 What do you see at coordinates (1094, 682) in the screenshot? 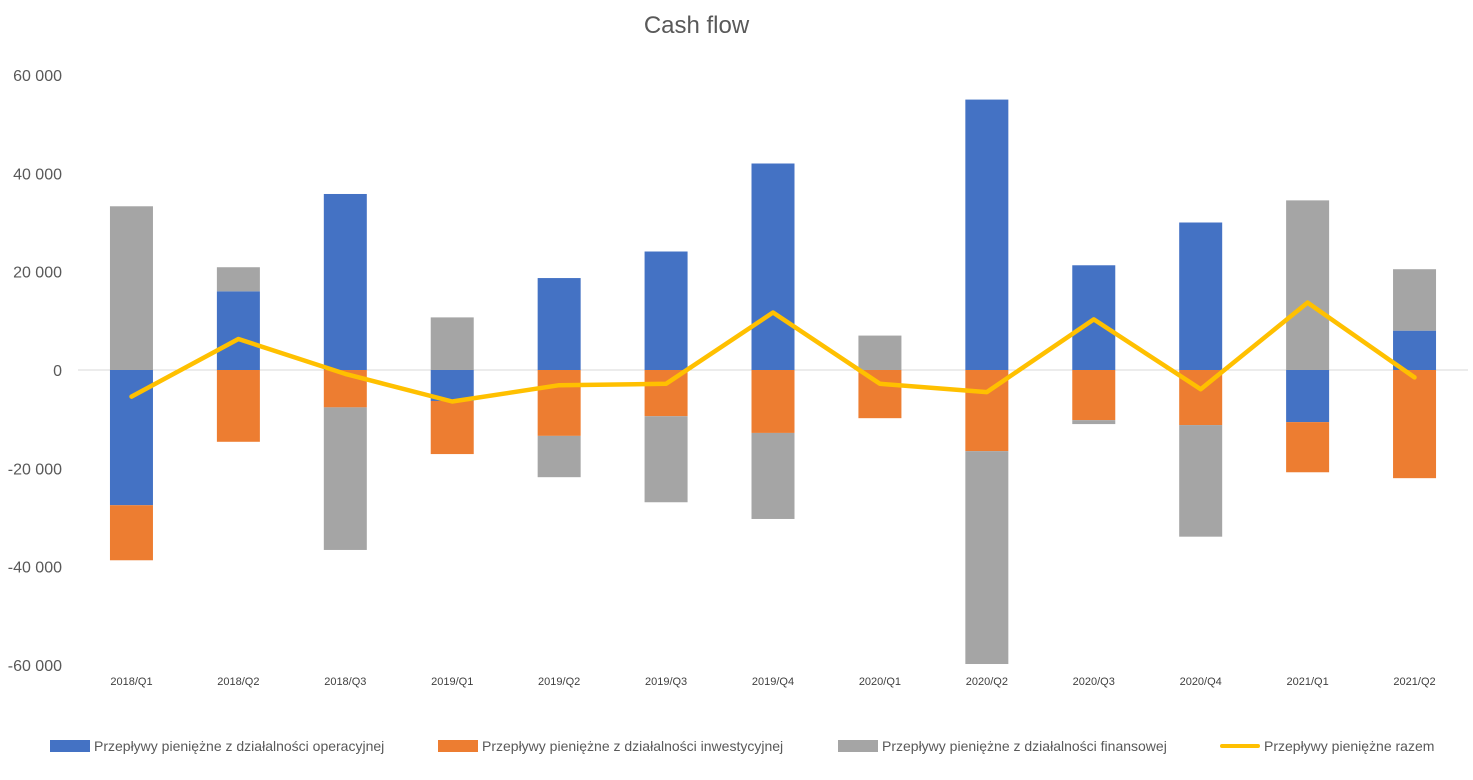
I see `x-tick-label: 2020/Q3` at bounding box center [1094, 682].